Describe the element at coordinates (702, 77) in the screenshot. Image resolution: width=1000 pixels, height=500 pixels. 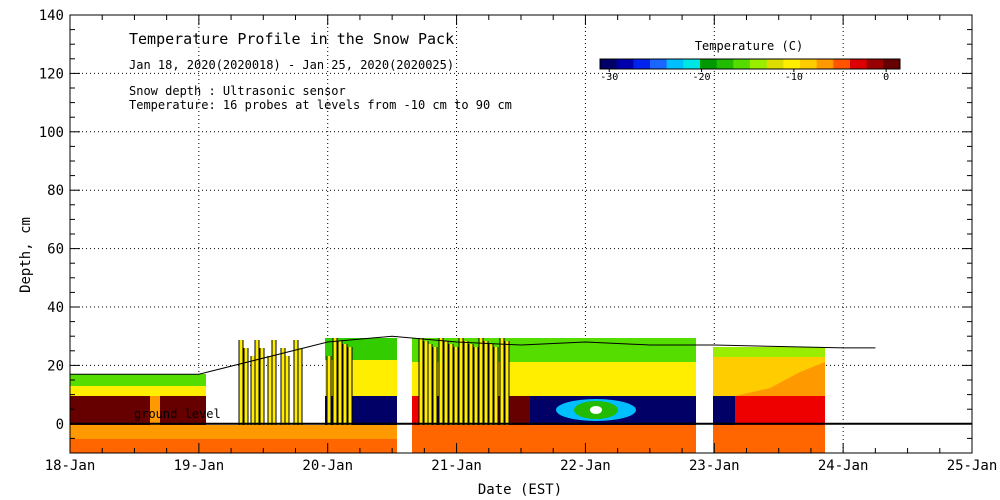
I see `colorbar-tick-label: -20` at that location.